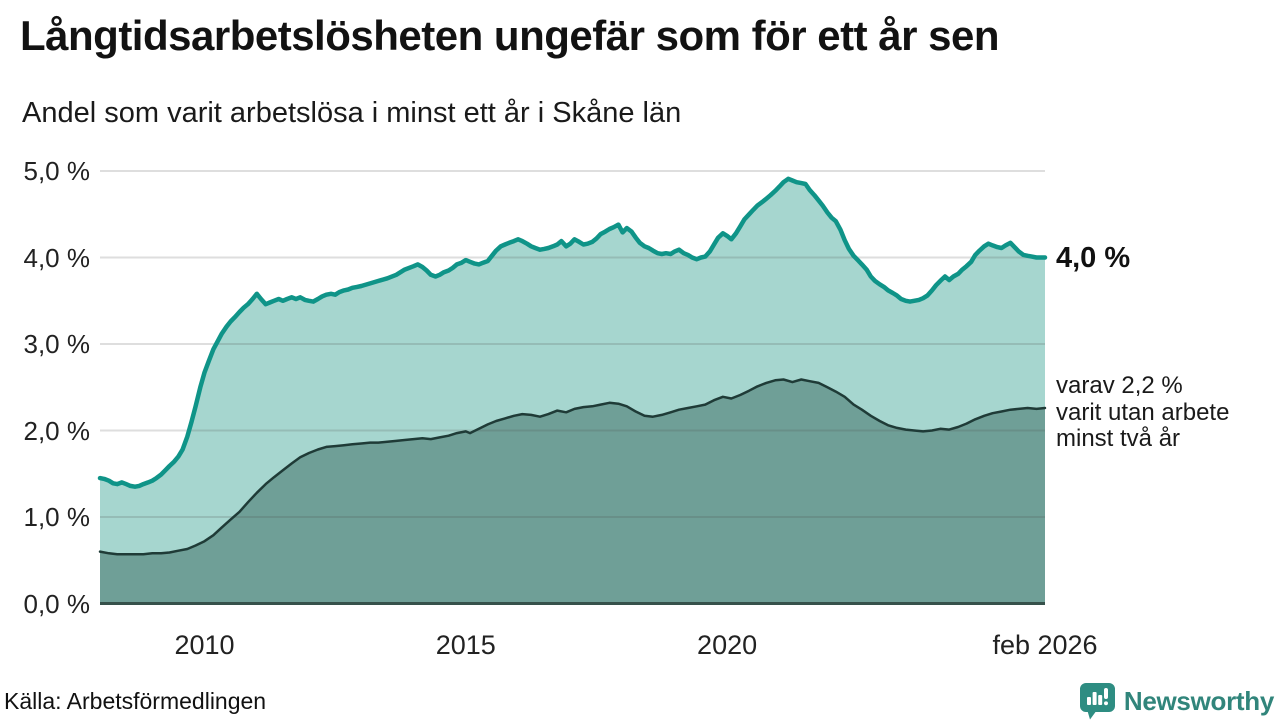 The height and width of the screenshot is (720, 1280). Describe the element at coordinates (1045, 645) in the screenshot. I see `x-tick-label: feb 2026` at that location.